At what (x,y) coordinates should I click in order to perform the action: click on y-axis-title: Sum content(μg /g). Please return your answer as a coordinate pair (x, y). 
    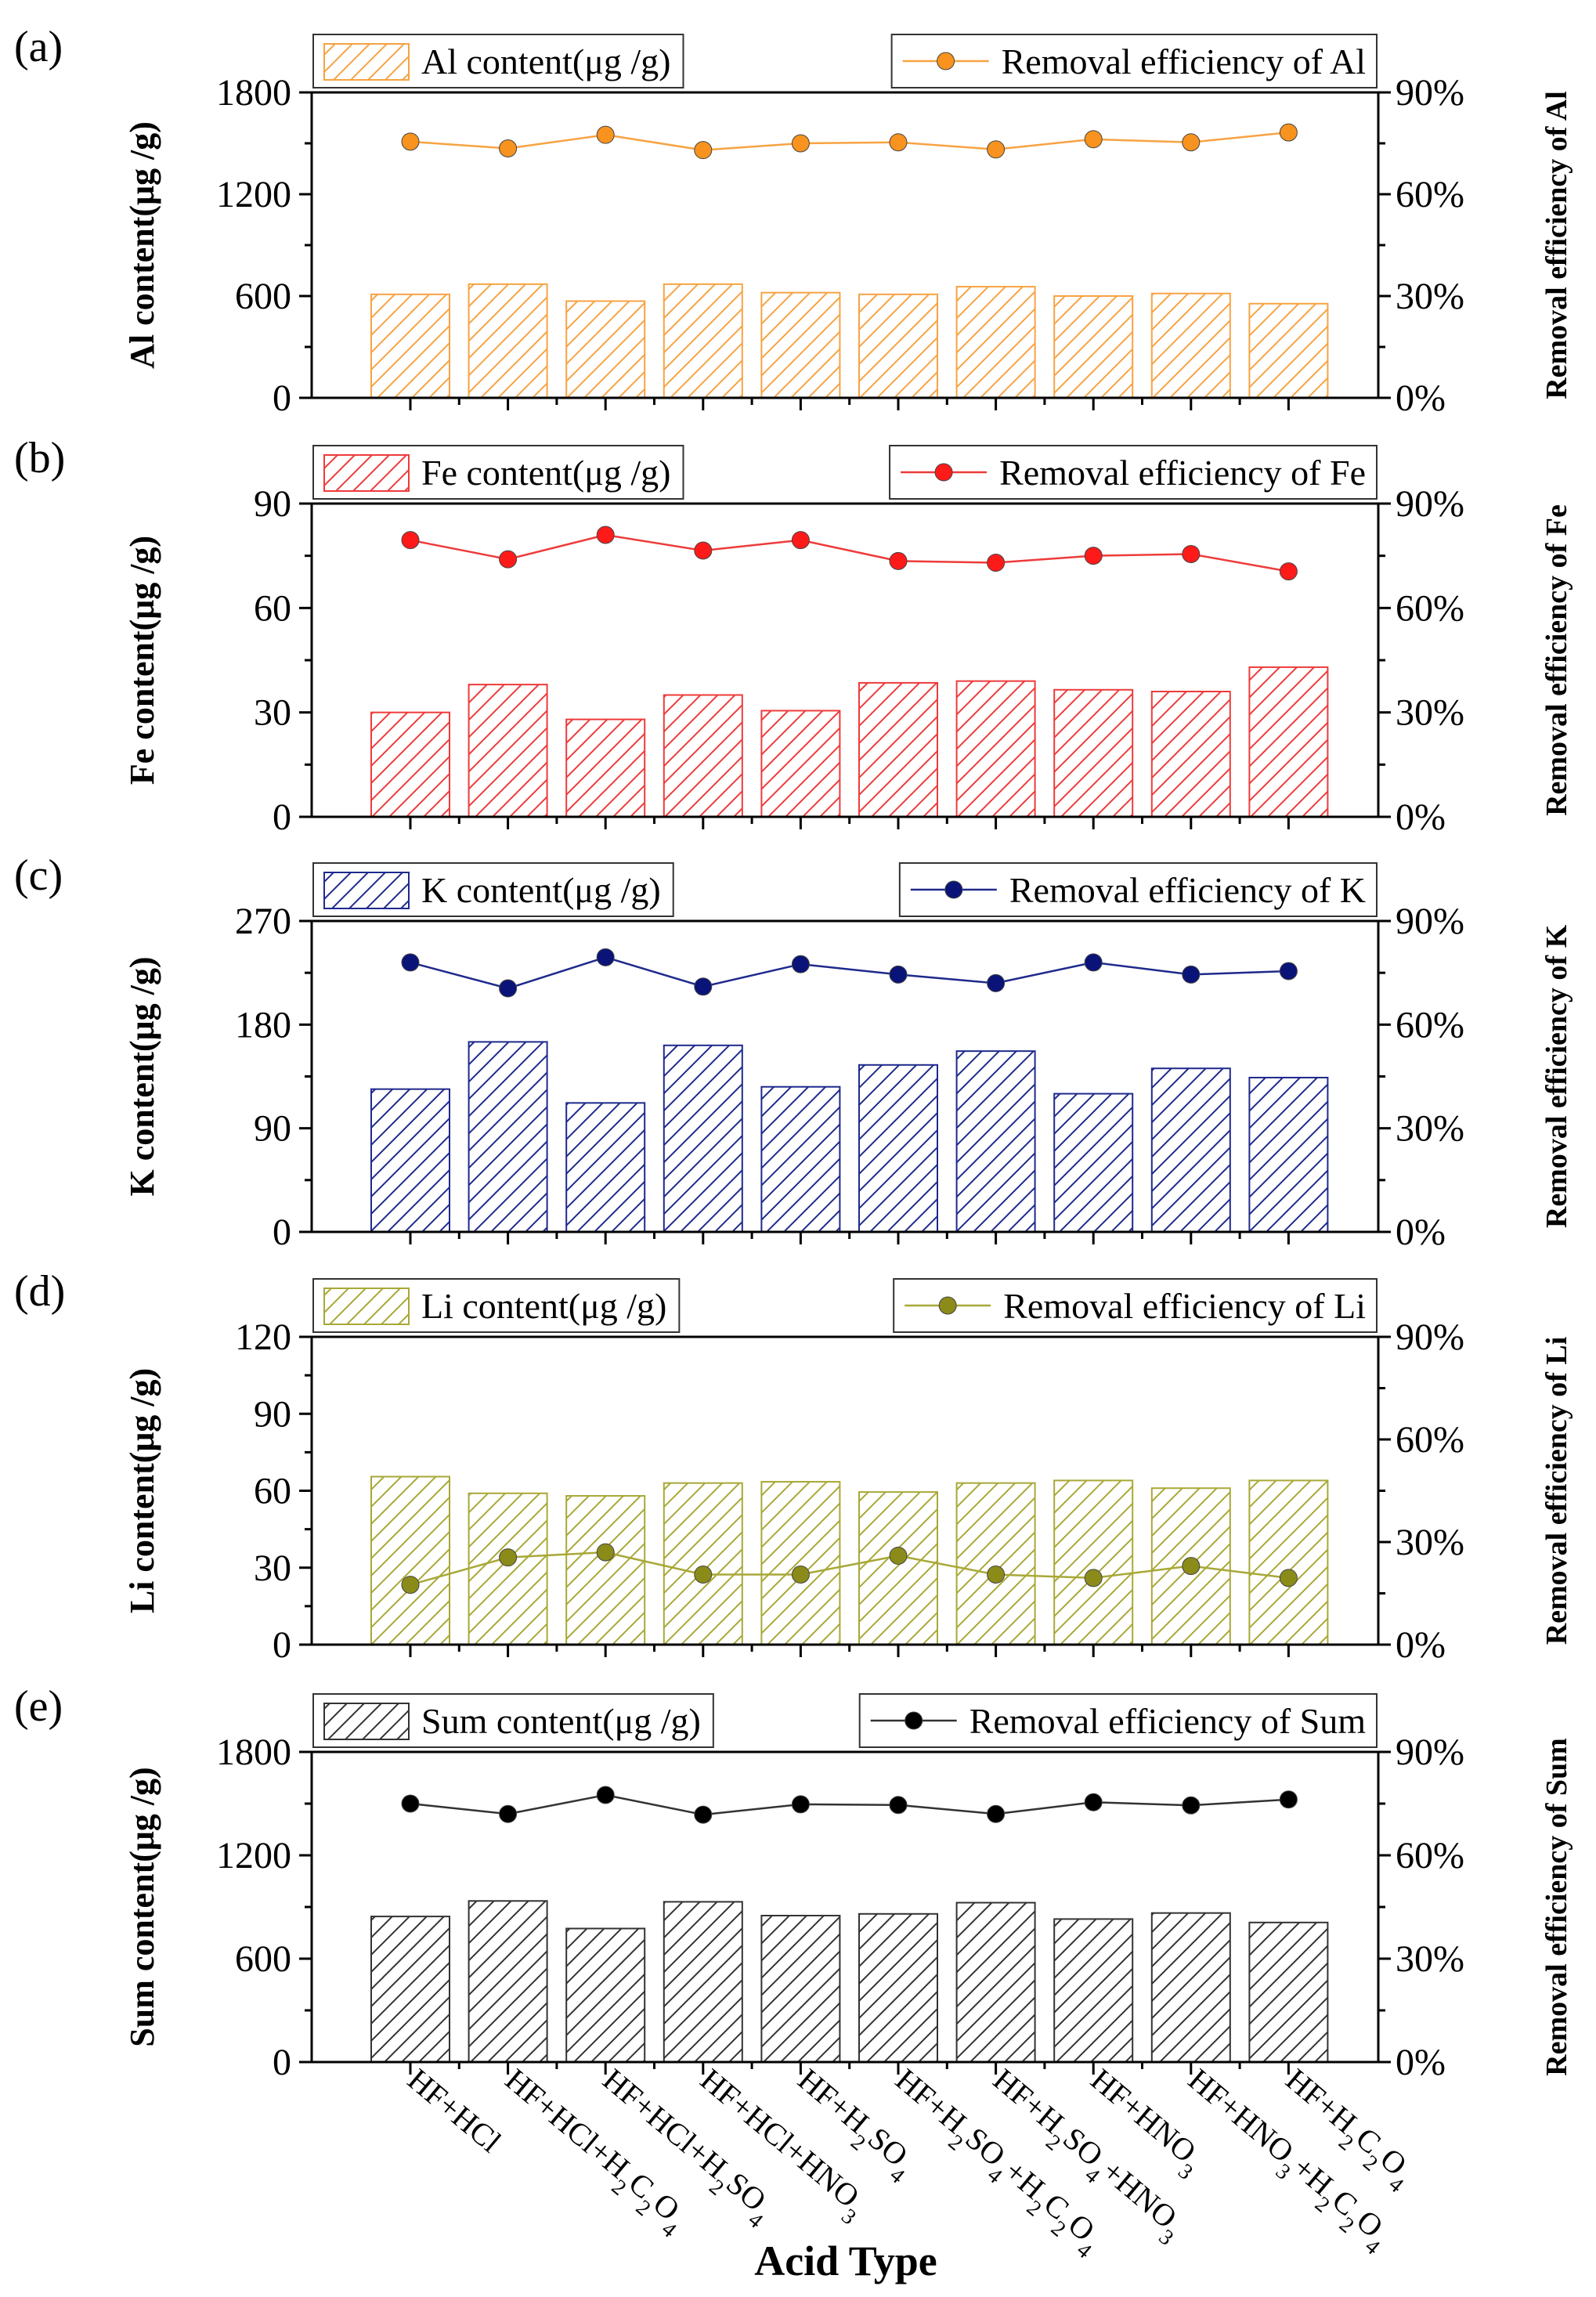
    Looking at the image, I should click on (142, 1906).